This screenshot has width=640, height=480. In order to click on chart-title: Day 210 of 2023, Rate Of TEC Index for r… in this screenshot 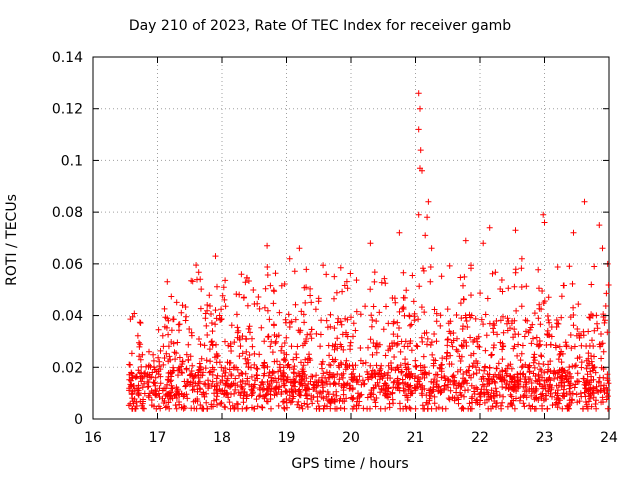, I will do `click(320, 26)`.